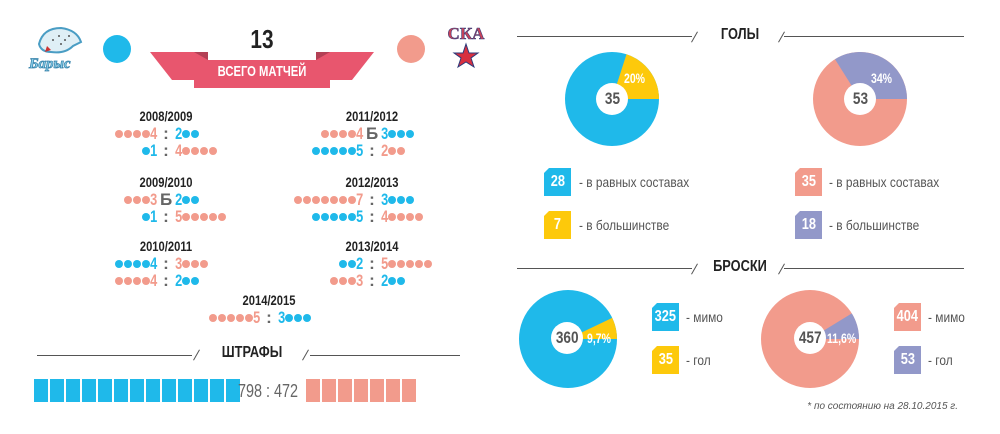  I want to click on season-block: 2009/2010 3 Б 2 1:5, so click(166, 199).